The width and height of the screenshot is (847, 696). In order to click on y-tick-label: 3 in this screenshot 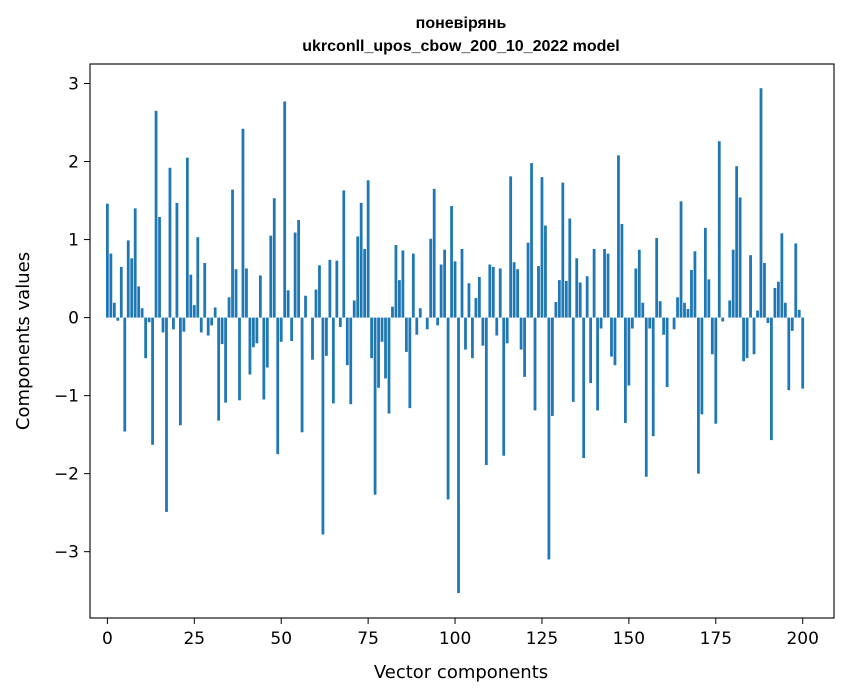, I will do `click(73, 85)`.